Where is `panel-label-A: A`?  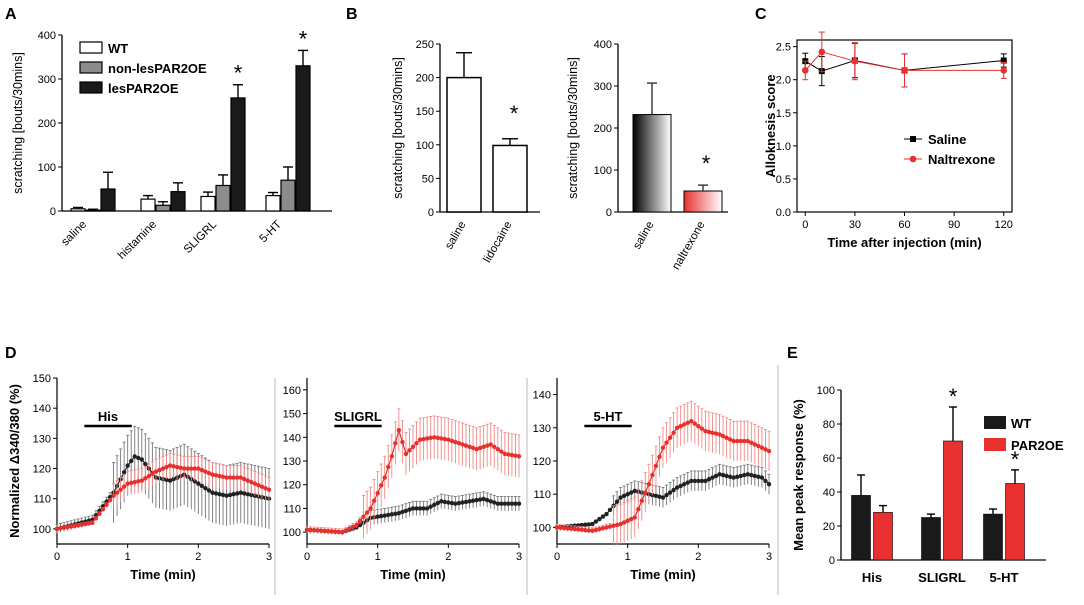 panel-label-A: A is located at coordinates (11, 14).